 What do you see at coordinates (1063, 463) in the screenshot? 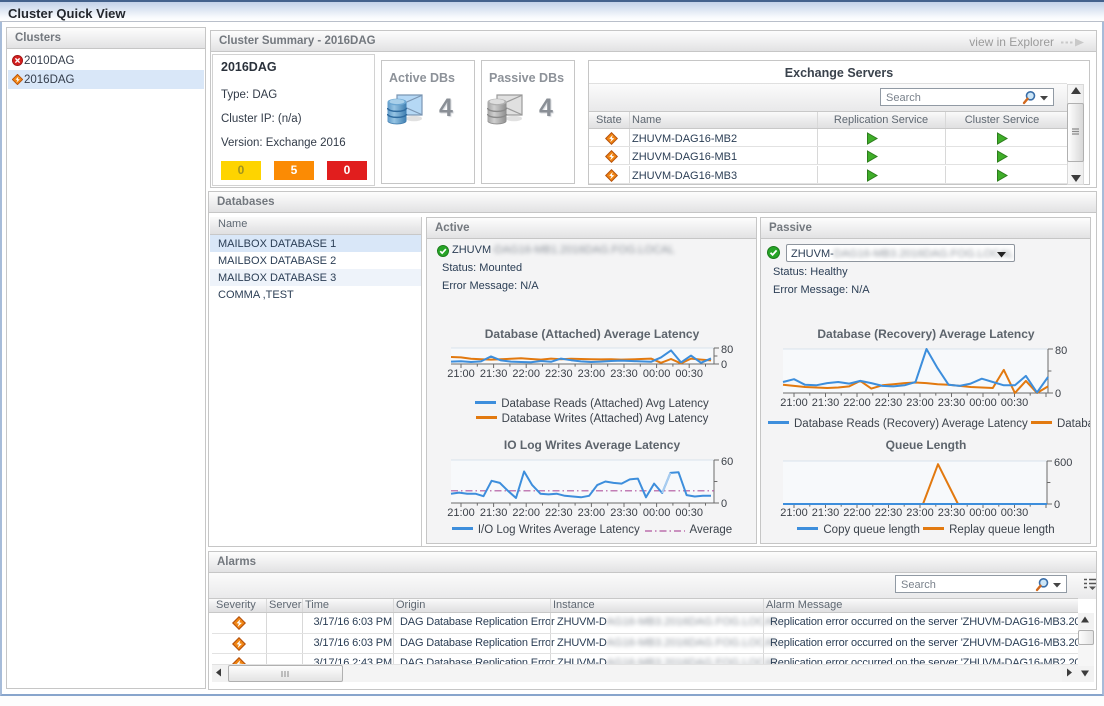
I see `svg-text: 600` at bounding box center [1063, 463].